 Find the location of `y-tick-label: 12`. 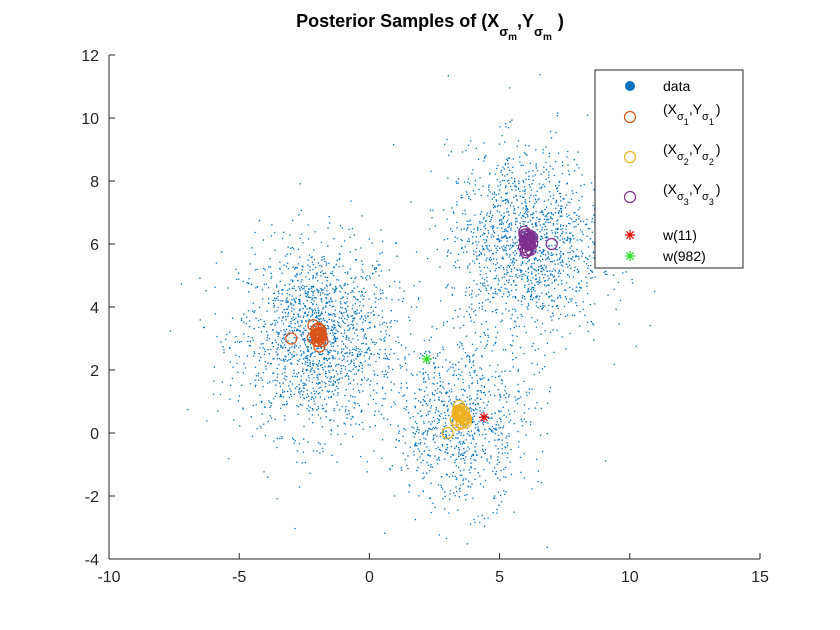

y-tick-label: 12 is located at coordinates (90, 56).